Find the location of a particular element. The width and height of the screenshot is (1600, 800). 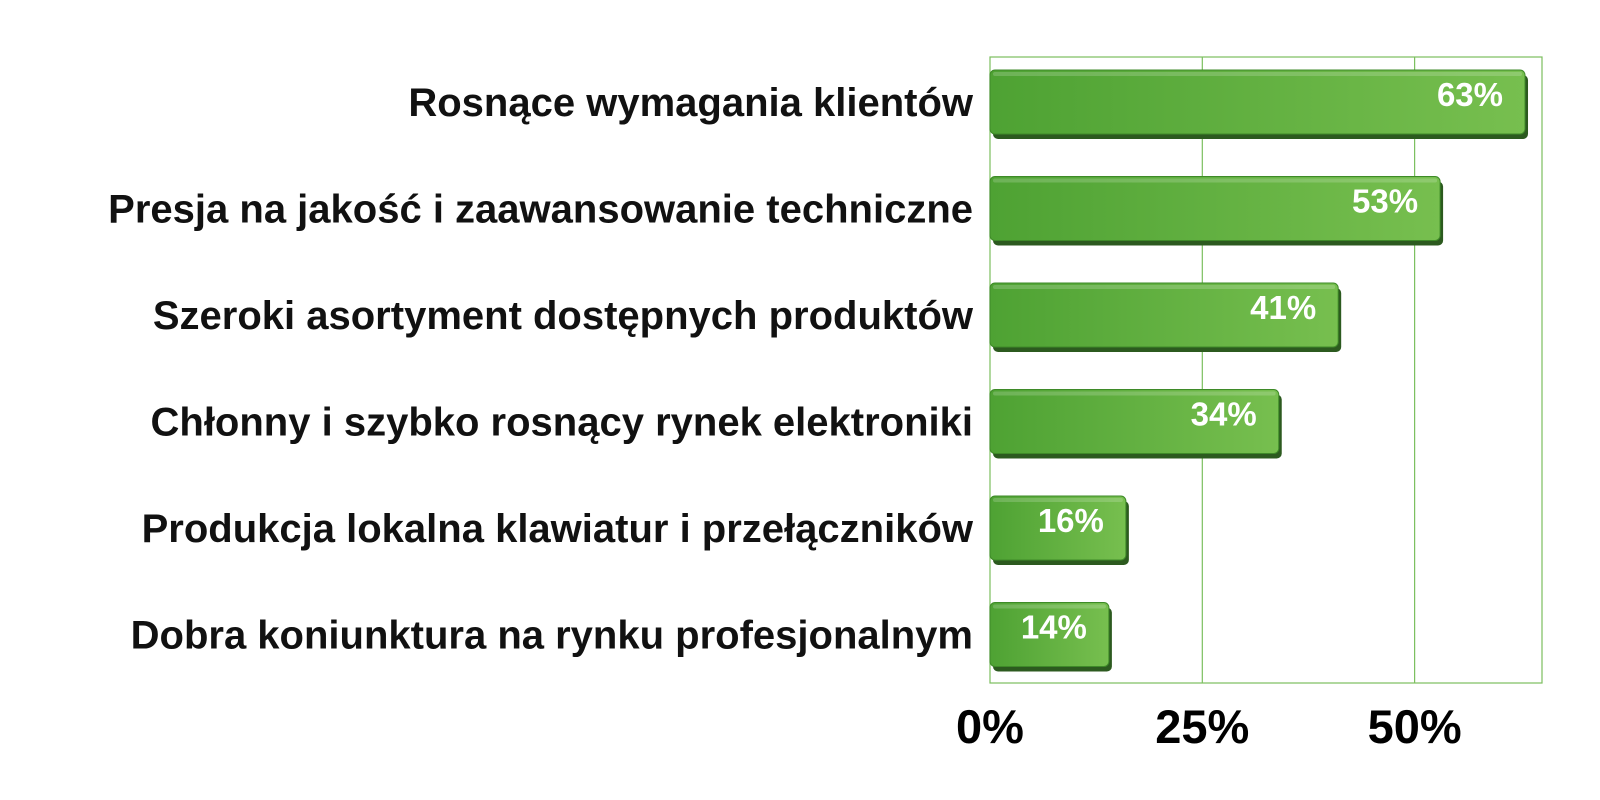

x-tick-label-0: 0% is located at coordinates (990, 726).